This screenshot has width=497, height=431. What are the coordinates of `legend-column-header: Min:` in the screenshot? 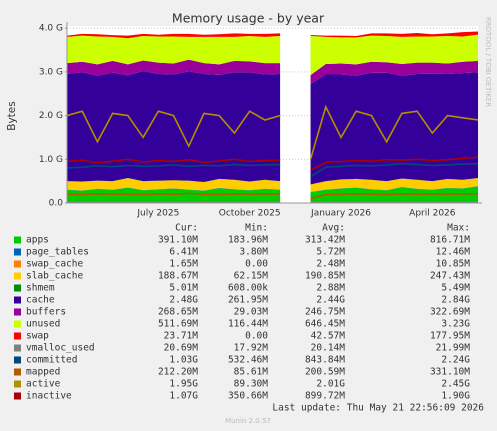 It's located at (256, 228).